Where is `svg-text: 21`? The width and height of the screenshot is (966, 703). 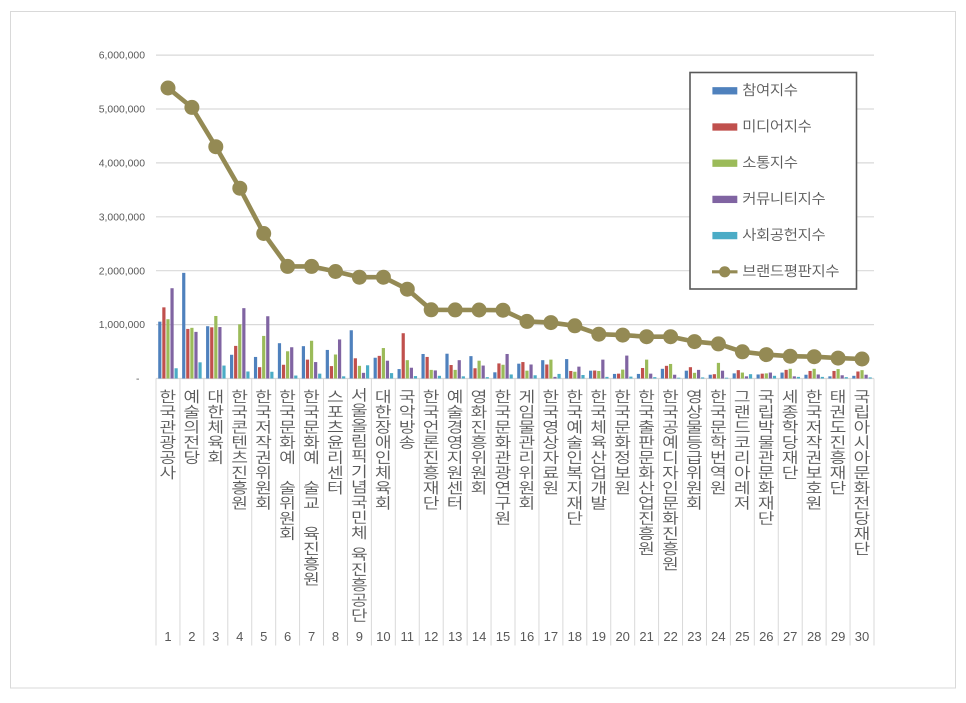 svg-text: 21 is located at coordinates (646, 636).